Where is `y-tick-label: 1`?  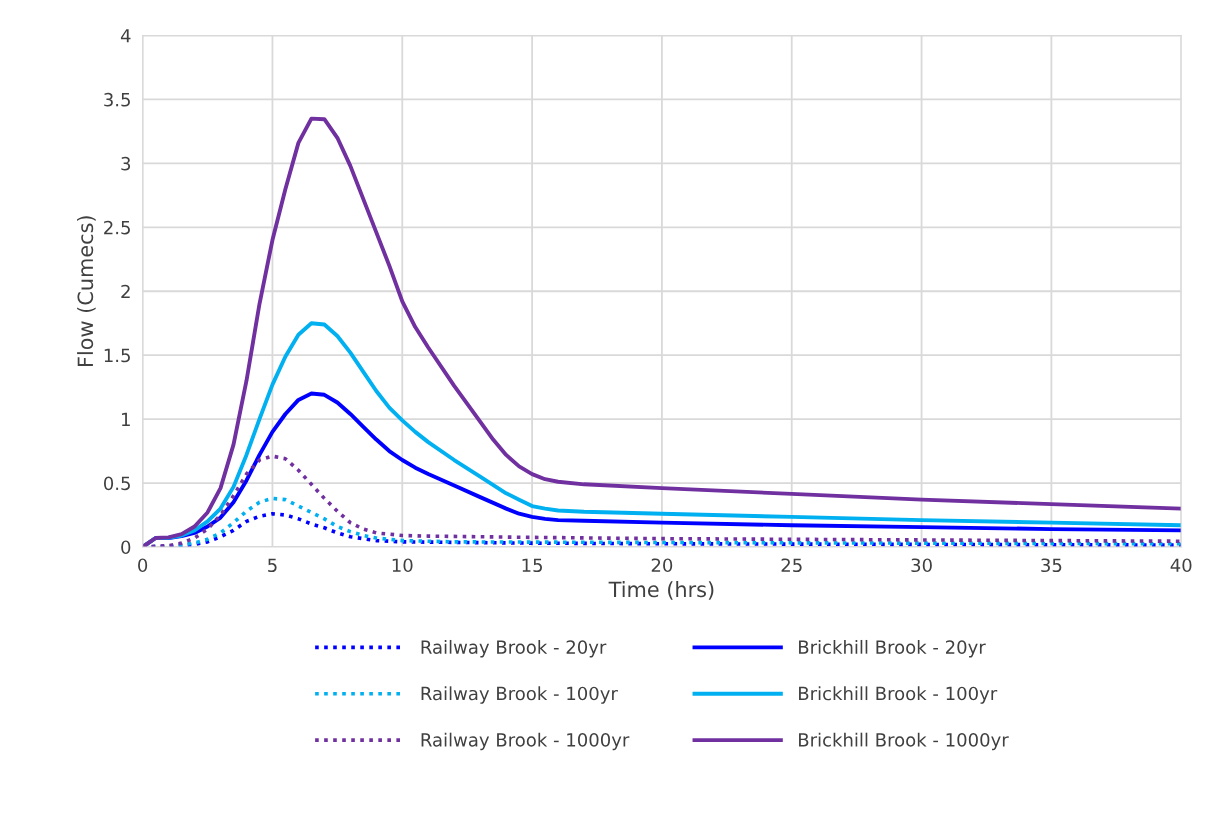 y-tick-label: 1 is located at coordinates (126, 419).